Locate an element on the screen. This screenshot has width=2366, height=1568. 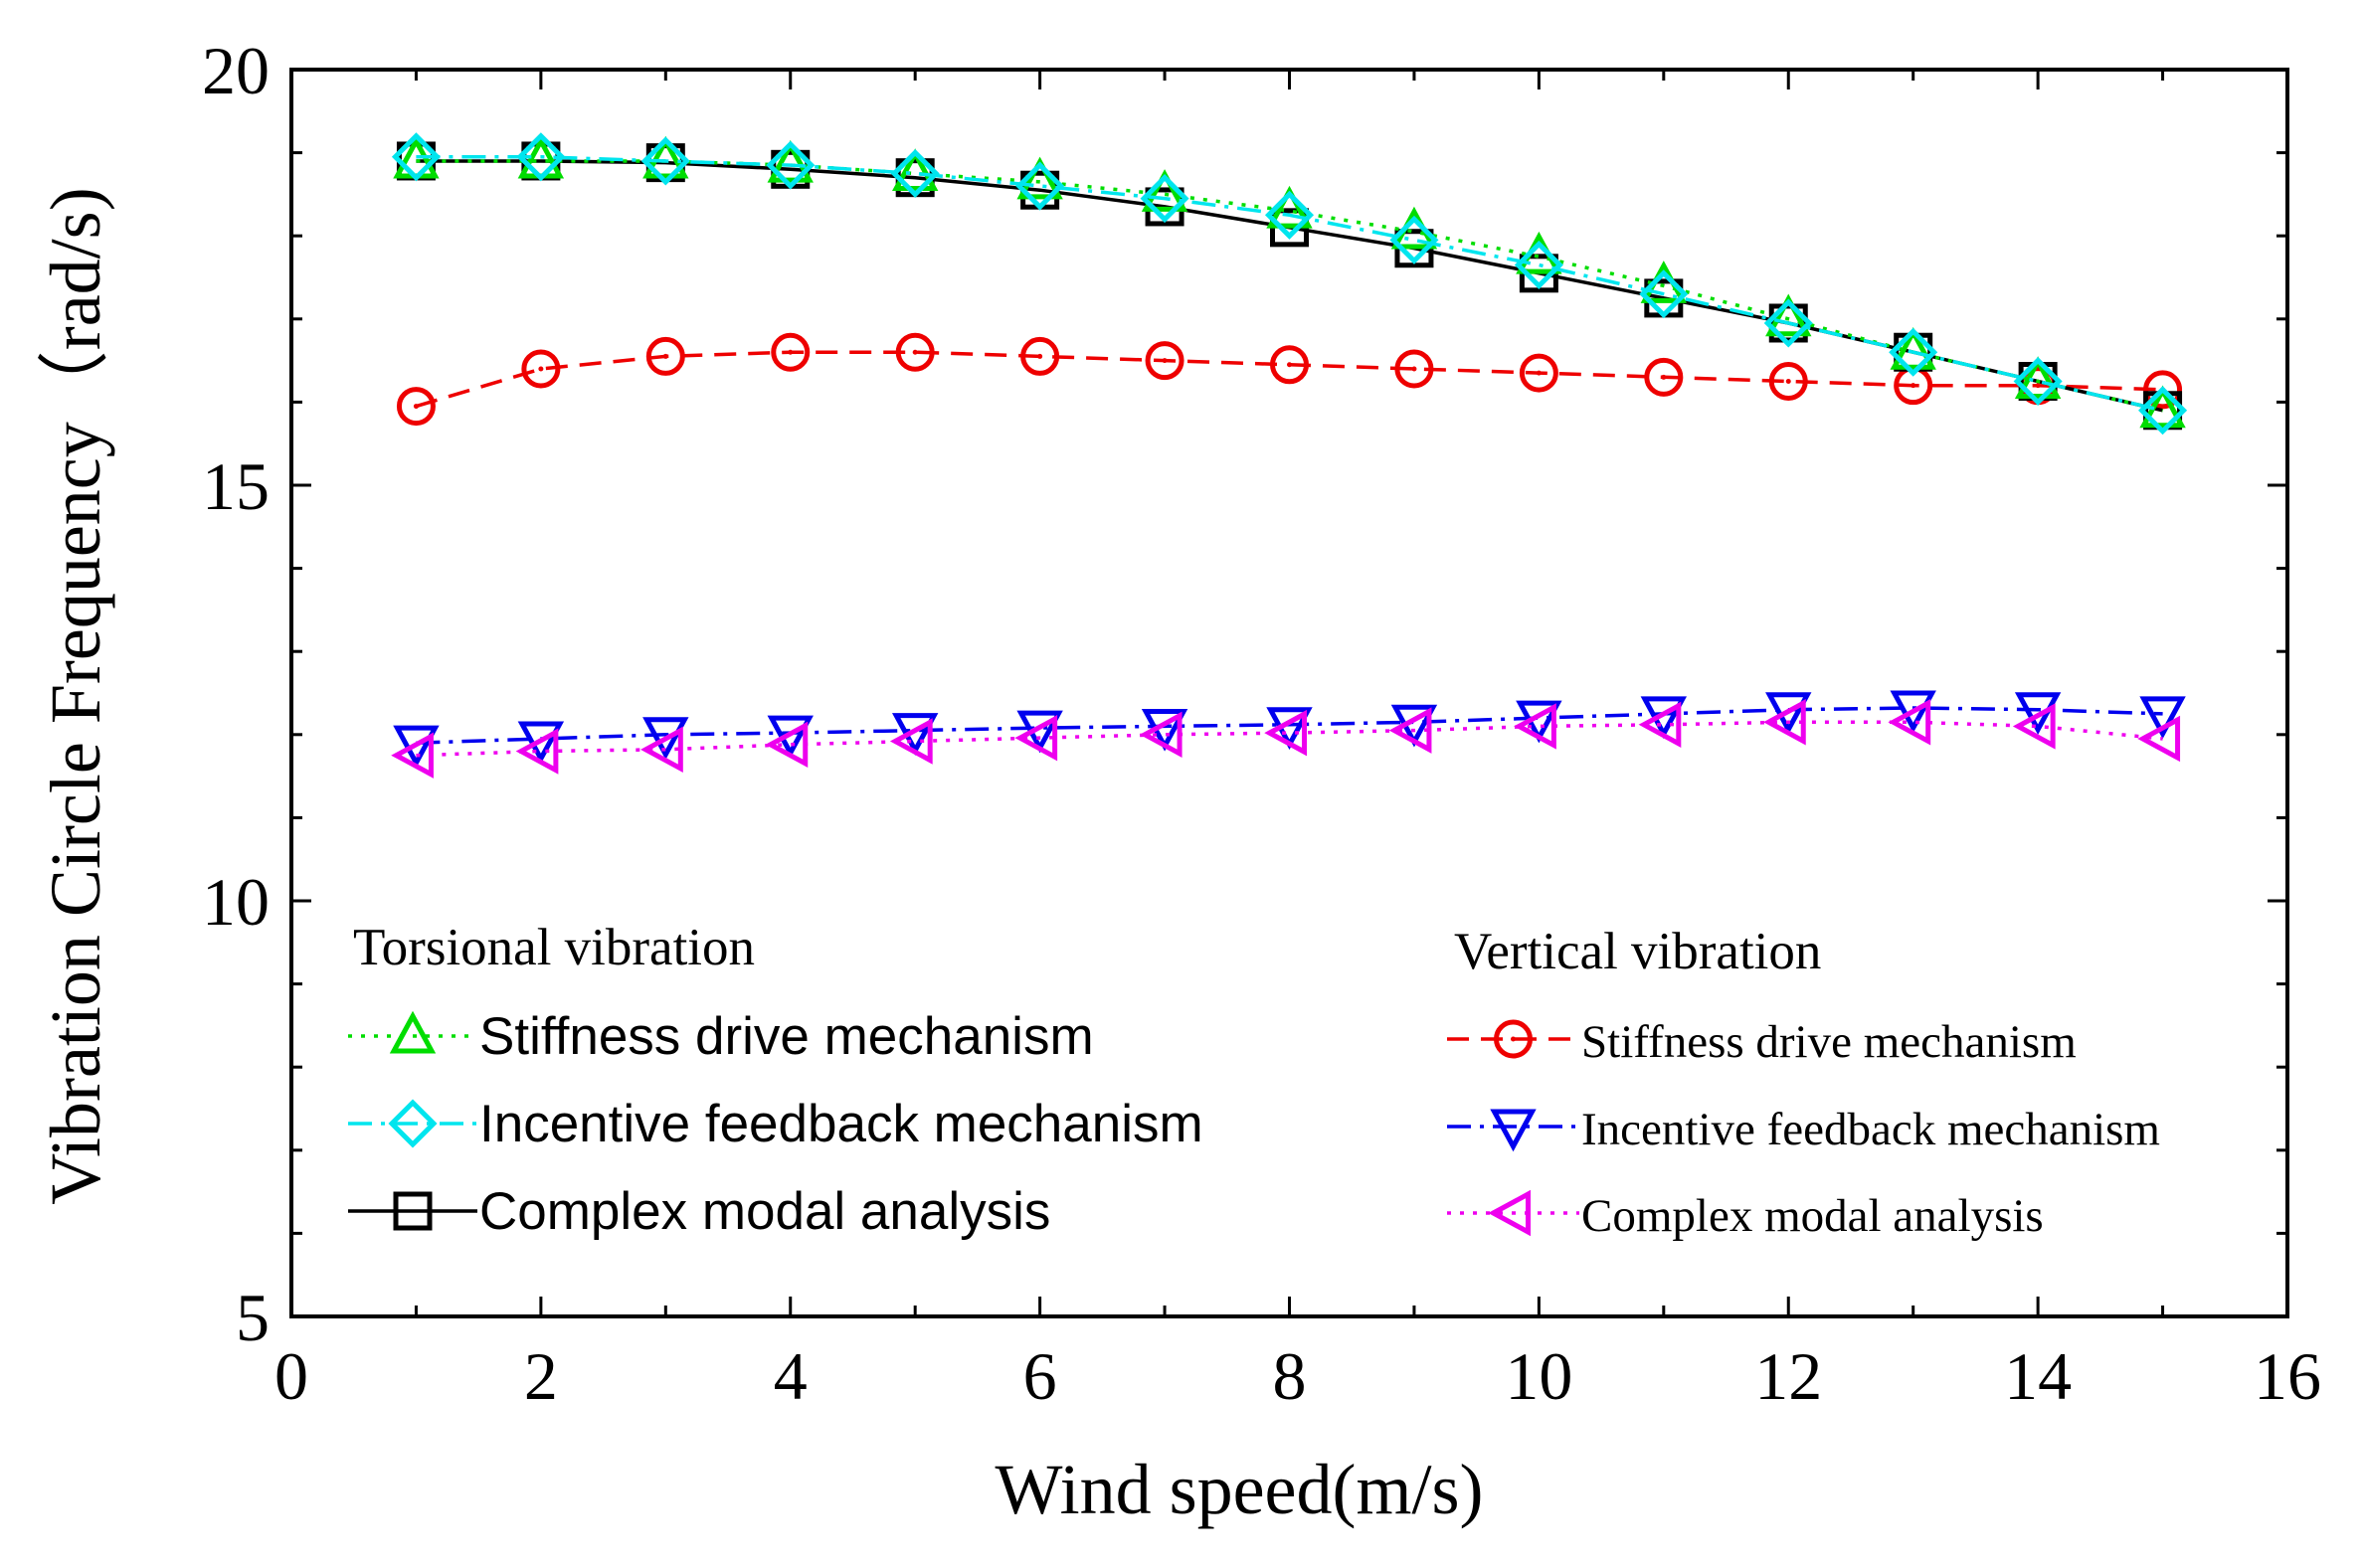
series-line is located at coordinates (1289, 284).